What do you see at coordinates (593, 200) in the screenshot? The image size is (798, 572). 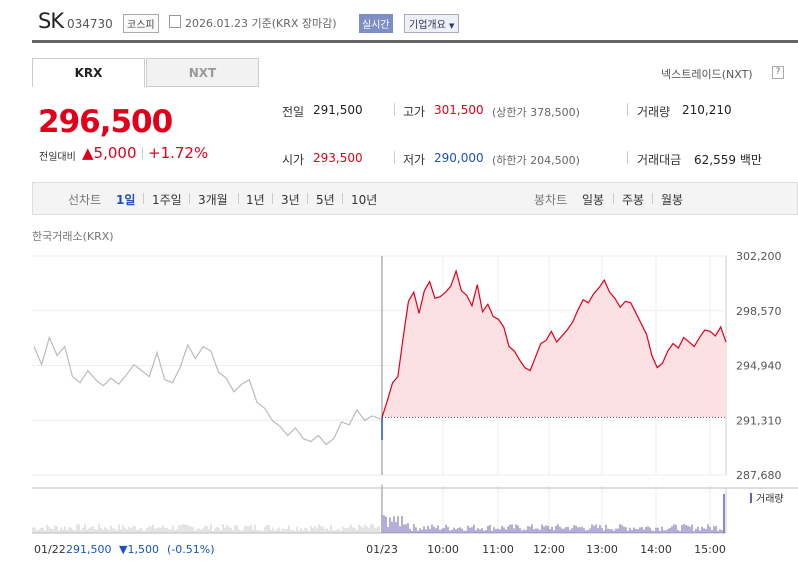 I see `candle-daily: 일봉` at bounding box center [593, 200].